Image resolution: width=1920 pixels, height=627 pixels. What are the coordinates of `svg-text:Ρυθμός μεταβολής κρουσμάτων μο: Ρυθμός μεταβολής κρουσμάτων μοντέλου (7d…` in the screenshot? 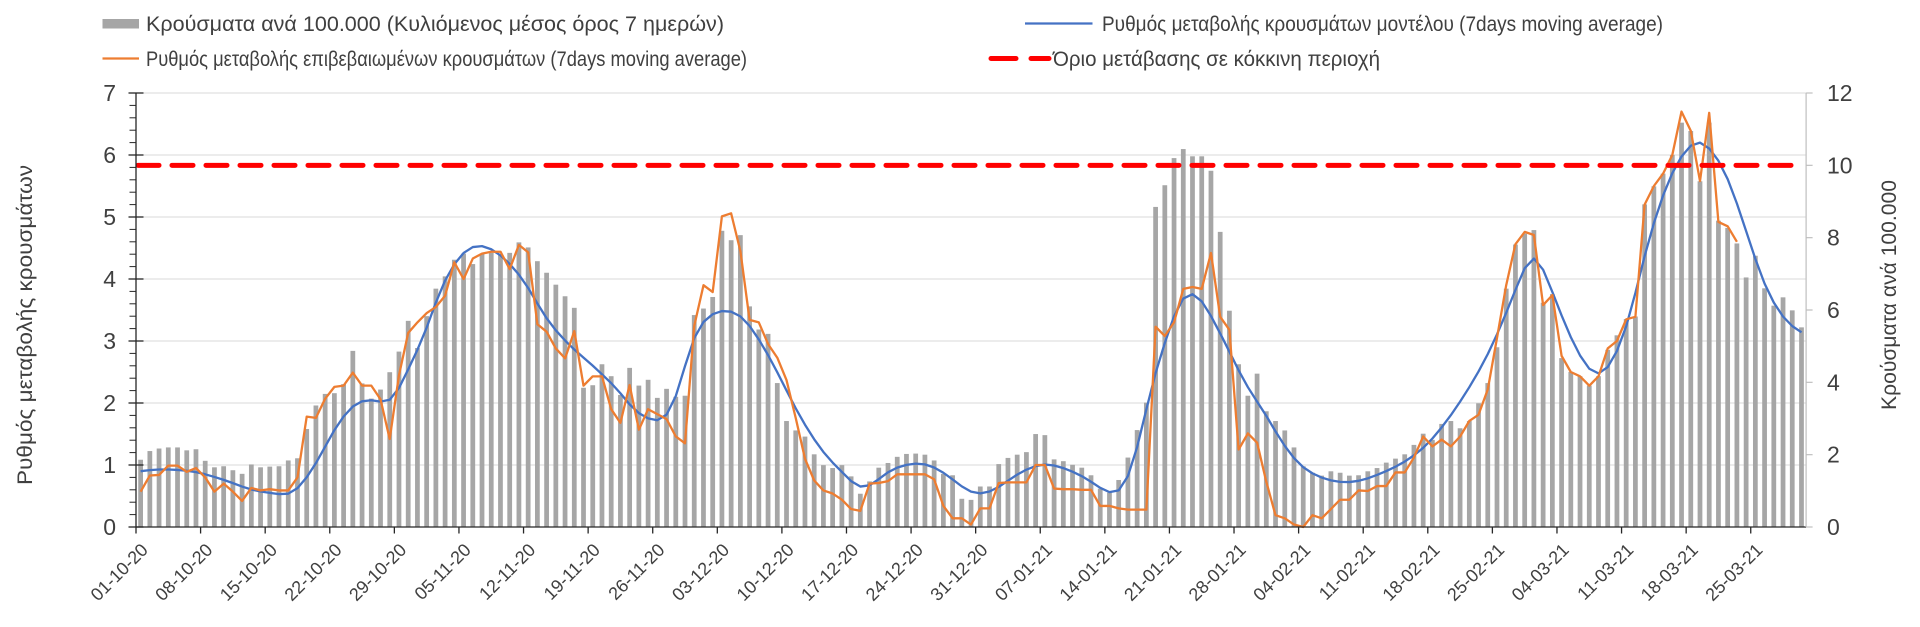 It's located at (1382, 24).